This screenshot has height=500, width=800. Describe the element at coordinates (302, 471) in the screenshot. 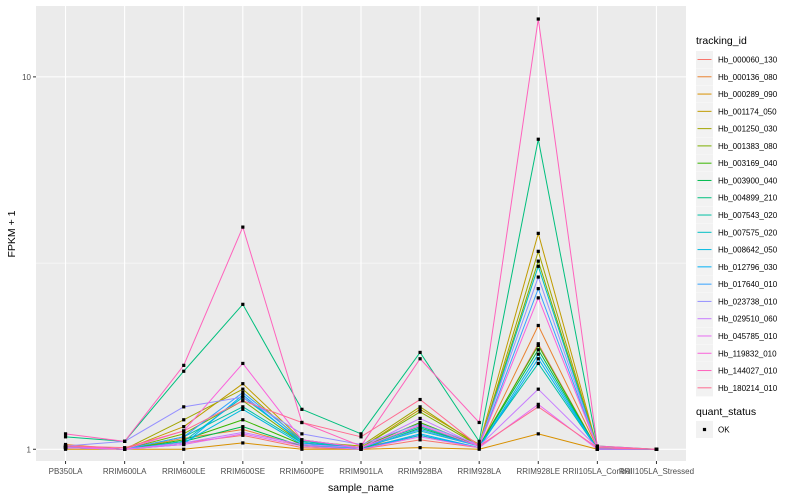

I see `x-tick-label: RRIM600PE` at that location.